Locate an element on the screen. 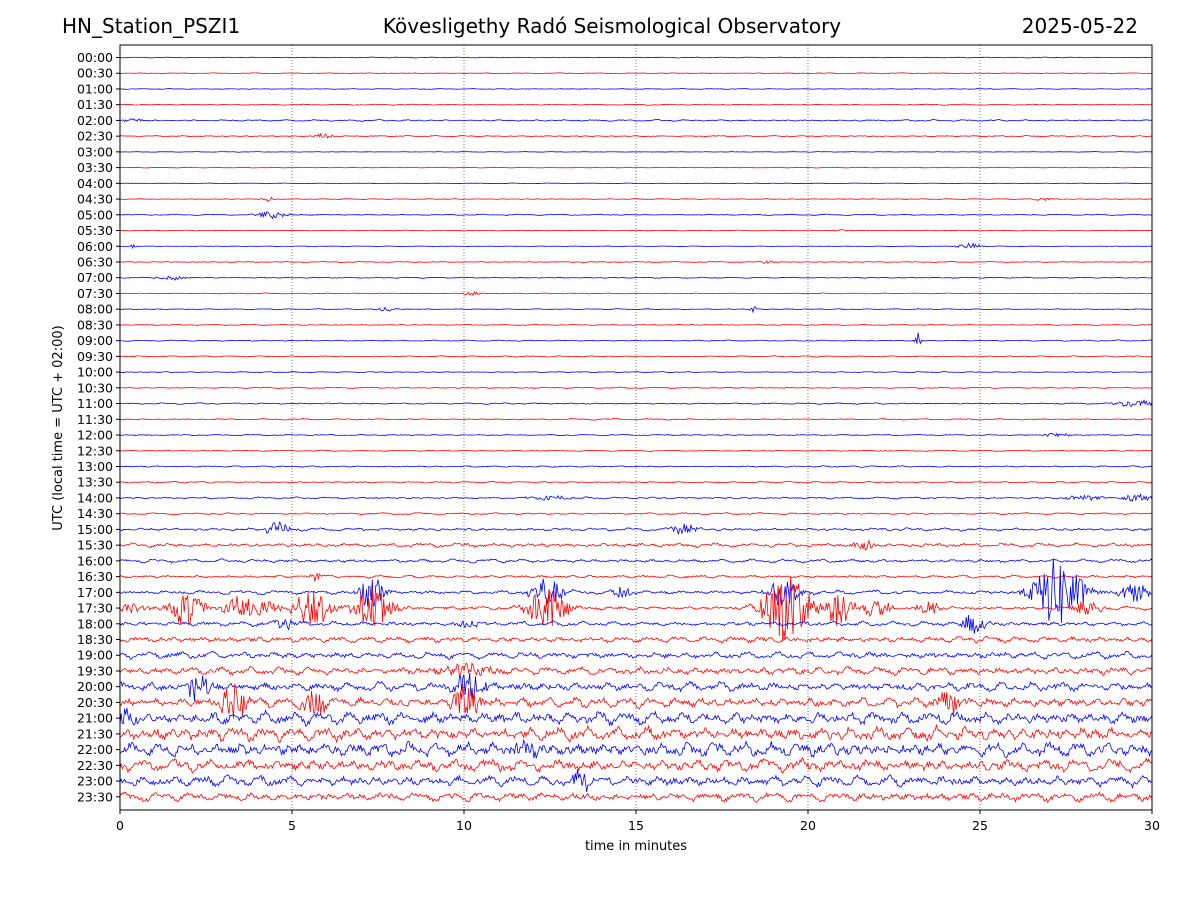 This screenshot has height=900, width=1200. y-tick-label: 17:00 is located at coordinates (95, 592).